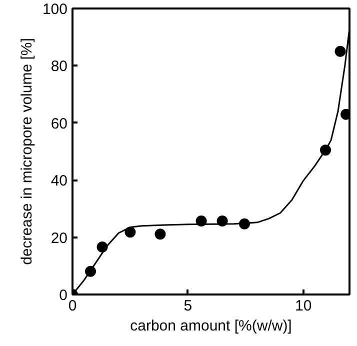 The height and width of the screenshot is (346, 357). Describe the element at coordinates (55, 9) in the screenshot. I see `y-tick-label: 100` at that location.